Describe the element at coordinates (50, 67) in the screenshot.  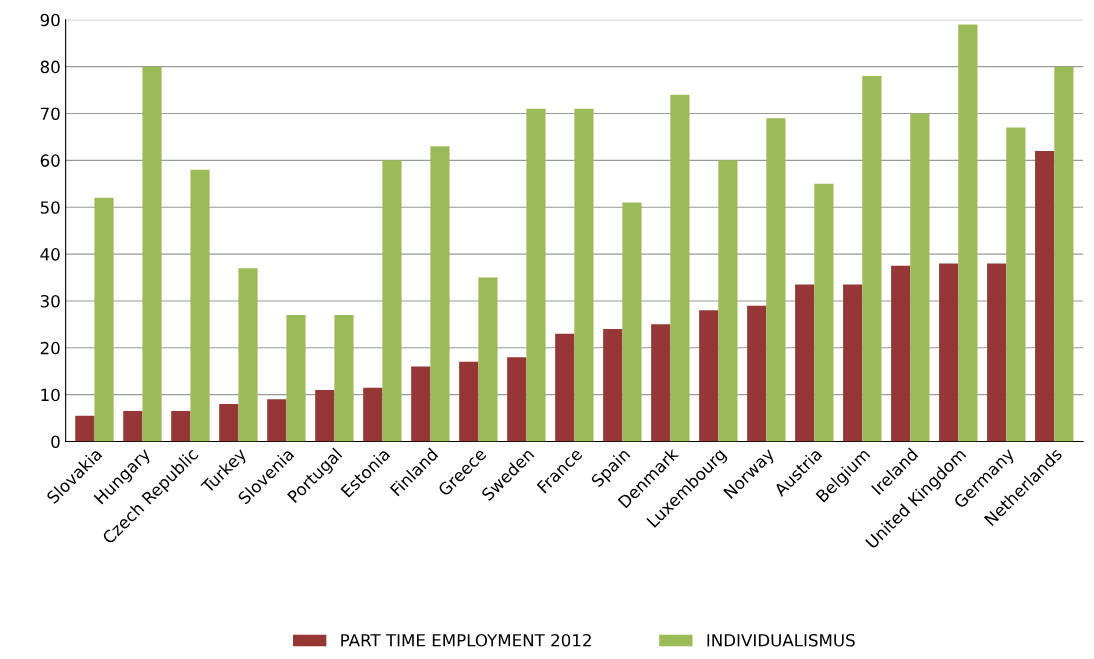
I see `y-tick-label: 80` at that location.